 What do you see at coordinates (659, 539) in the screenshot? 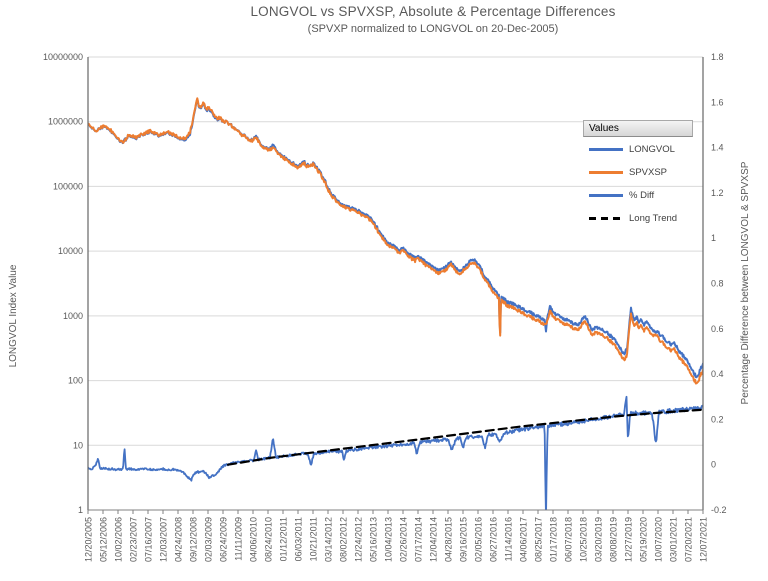
I see `x-axis-label: 10/07/2020` at bounding box center [659, 539].